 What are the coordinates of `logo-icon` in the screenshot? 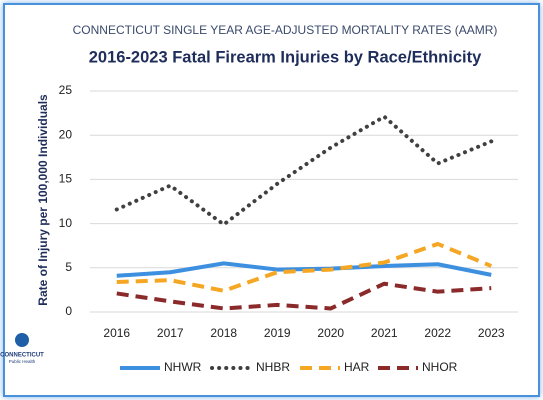 It's located at (22, 340).